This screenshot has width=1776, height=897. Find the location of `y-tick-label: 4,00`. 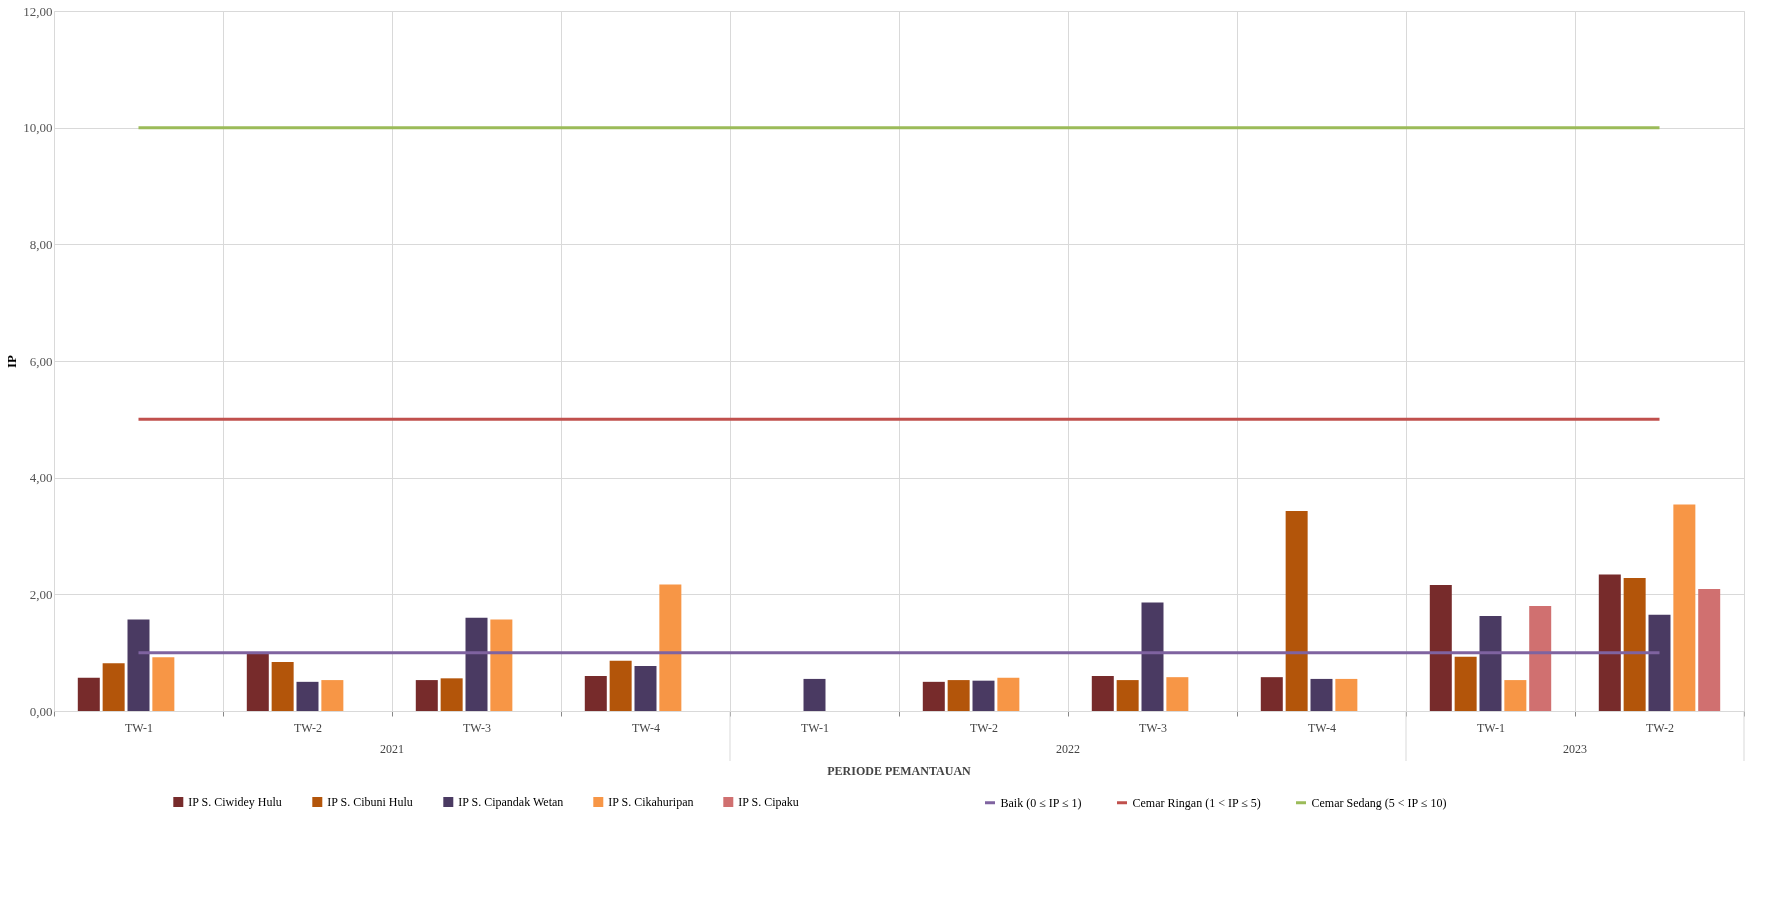

y-tick-label: 4,00 is located at coordinates (41, 478).